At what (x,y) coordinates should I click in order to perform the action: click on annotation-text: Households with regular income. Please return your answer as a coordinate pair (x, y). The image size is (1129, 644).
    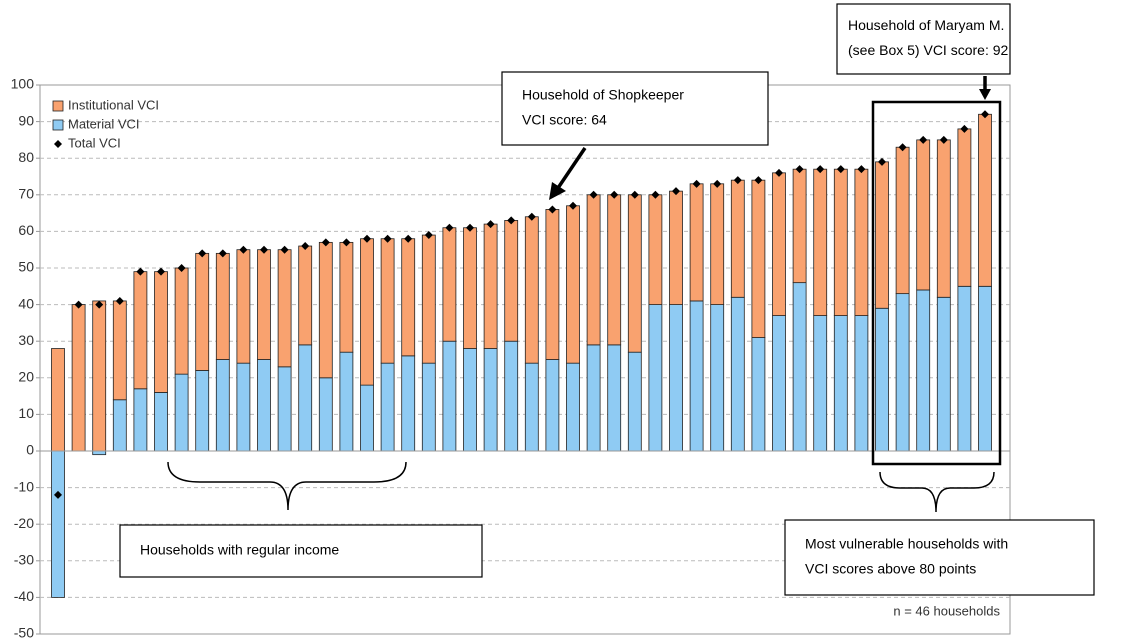
    Looking at the image, I should click on (239, 550).